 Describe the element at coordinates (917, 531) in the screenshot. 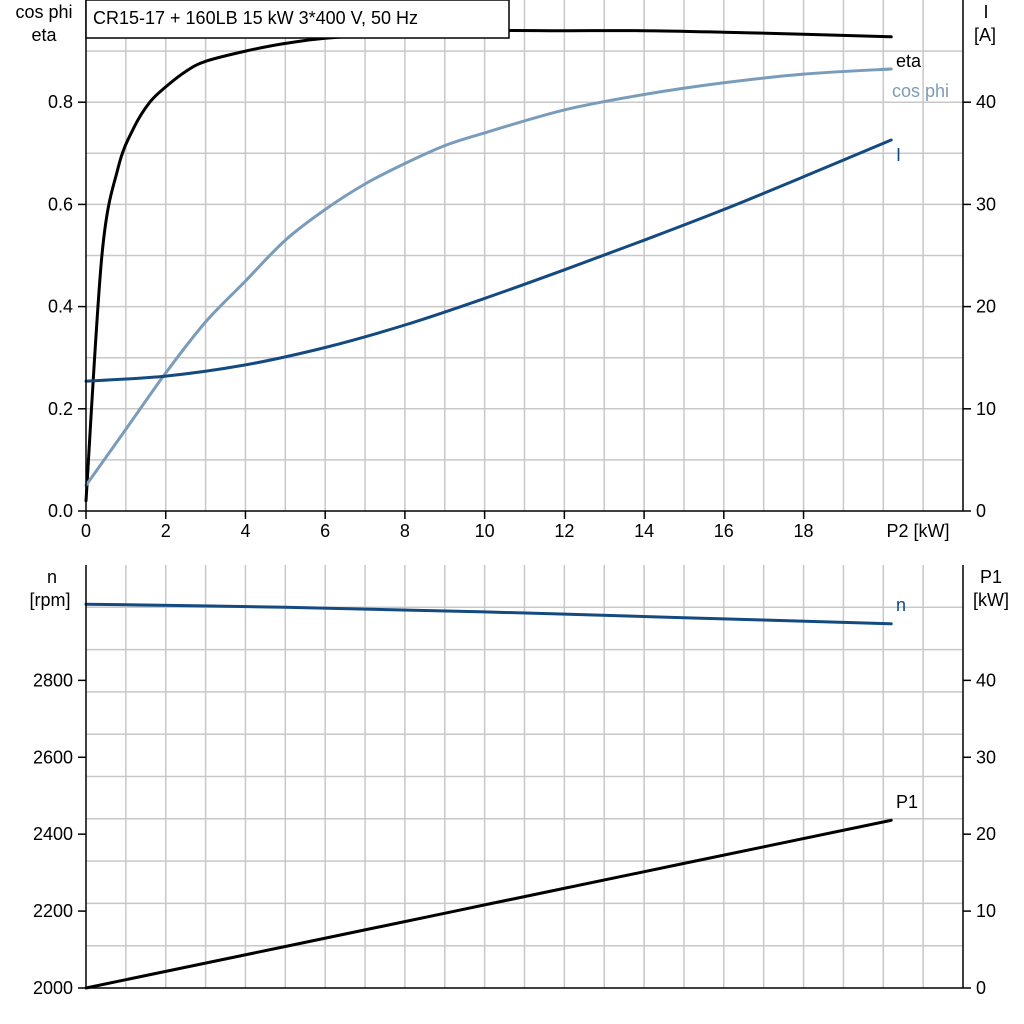

I see `x-axis-label: P2 [kW]` at that location.